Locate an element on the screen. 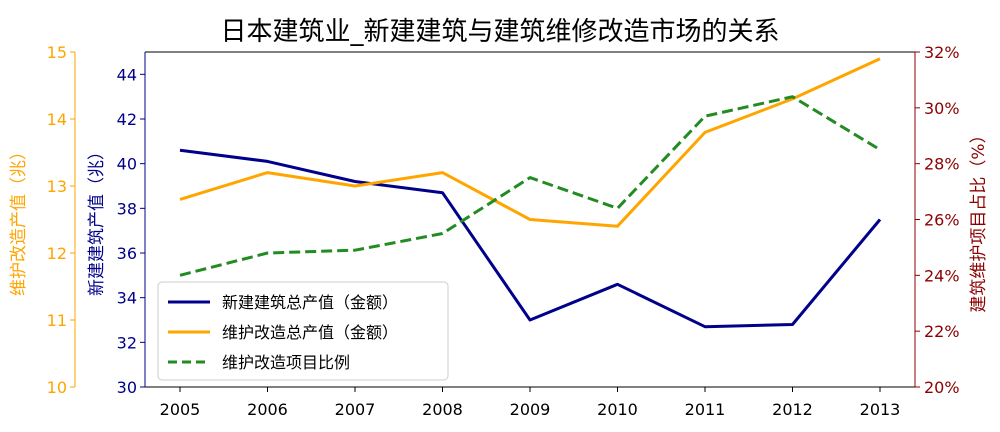 The width and height of the screenshot is (1000, 432). left-outer-tick-label: 12 is located at coordinates (57, 253).